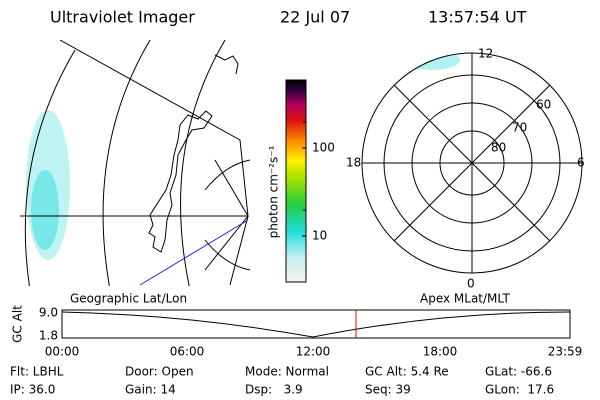 The height and width of the screenshot is (400, 600). Describe the element at coordinates (477, 17) in the screenshot. I see `time: 13:57:54 UT` at that location.